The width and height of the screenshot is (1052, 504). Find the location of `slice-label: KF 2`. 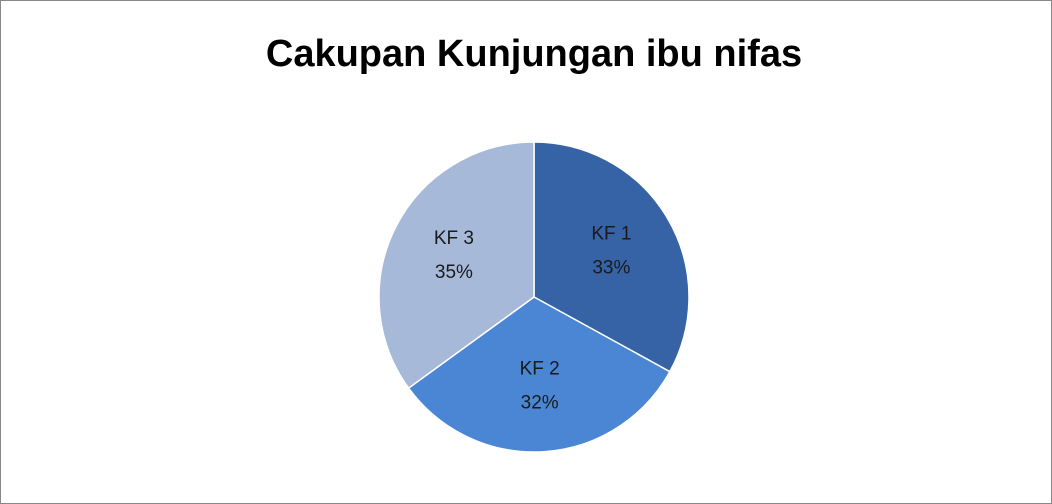

slice-label: KF 2 is located at coordinates (540, 369).